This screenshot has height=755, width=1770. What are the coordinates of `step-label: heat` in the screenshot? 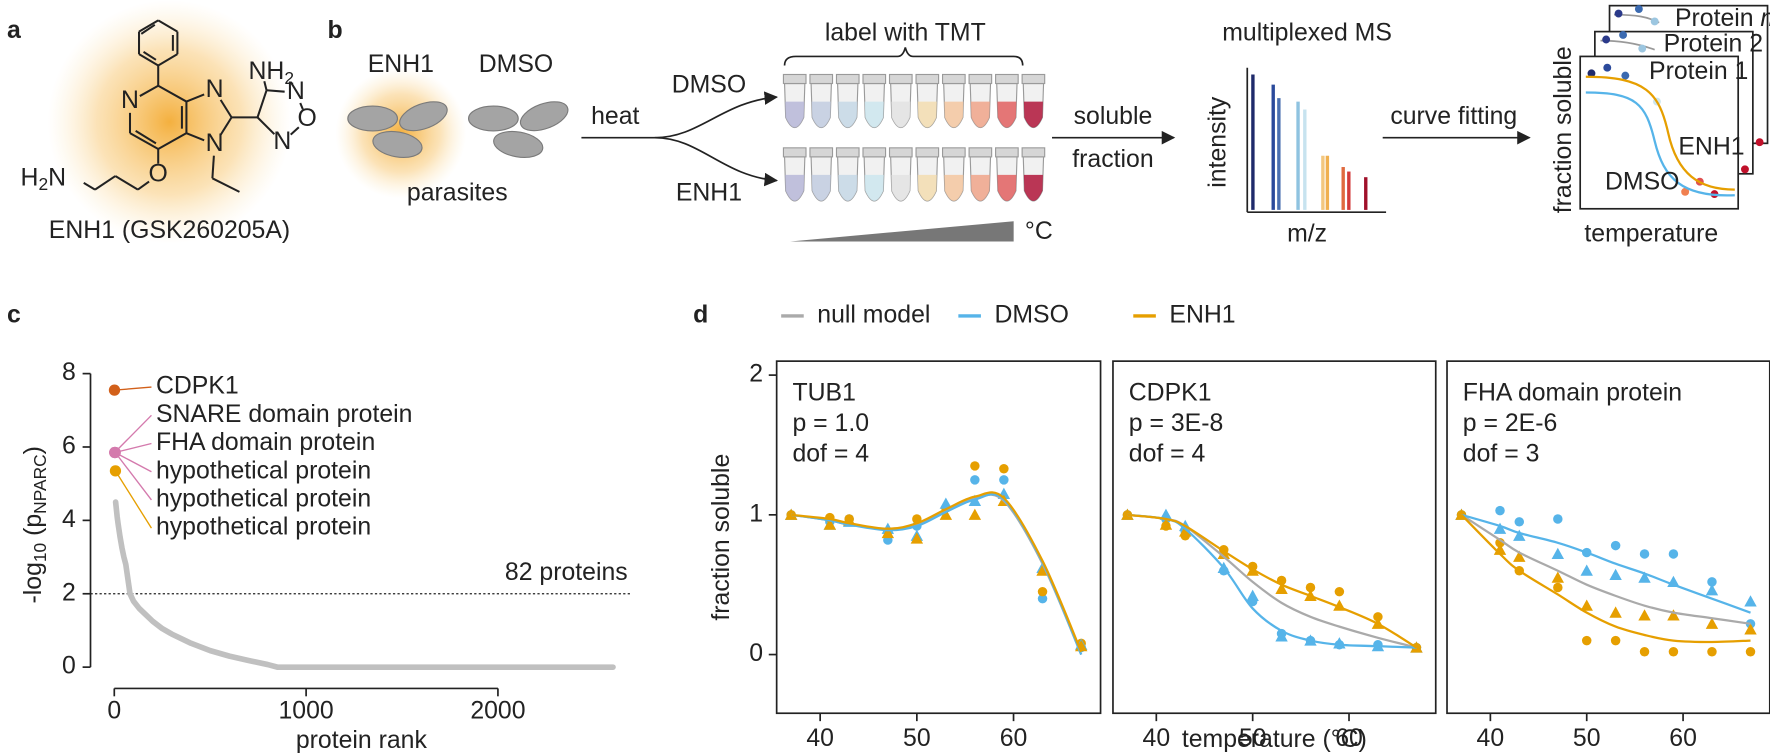 It's located at (615, 116).